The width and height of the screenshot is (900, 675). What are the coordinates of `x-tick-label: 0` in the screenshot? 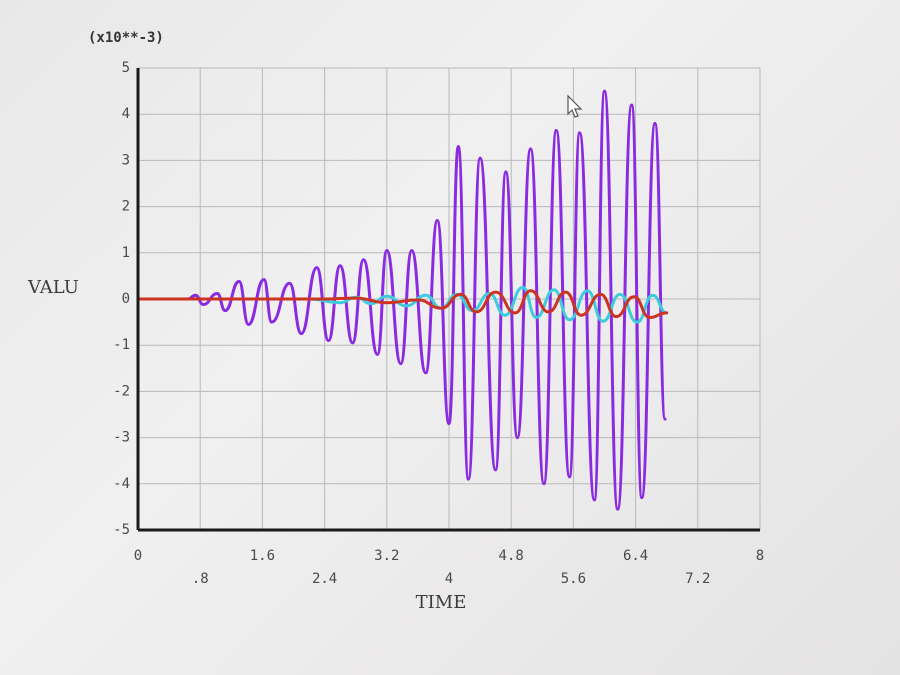 It's located at (138, 556).